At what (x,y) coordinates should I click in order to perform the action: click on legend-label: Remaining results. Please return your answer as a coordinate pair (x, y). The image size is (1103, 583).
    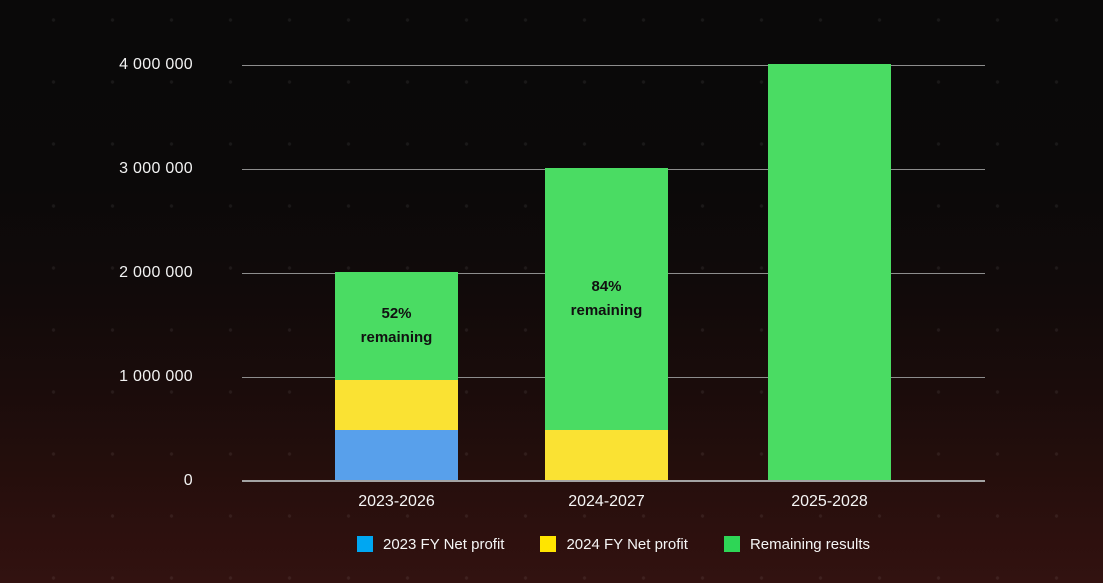
    Looking at the image, I should click on (809, 544).